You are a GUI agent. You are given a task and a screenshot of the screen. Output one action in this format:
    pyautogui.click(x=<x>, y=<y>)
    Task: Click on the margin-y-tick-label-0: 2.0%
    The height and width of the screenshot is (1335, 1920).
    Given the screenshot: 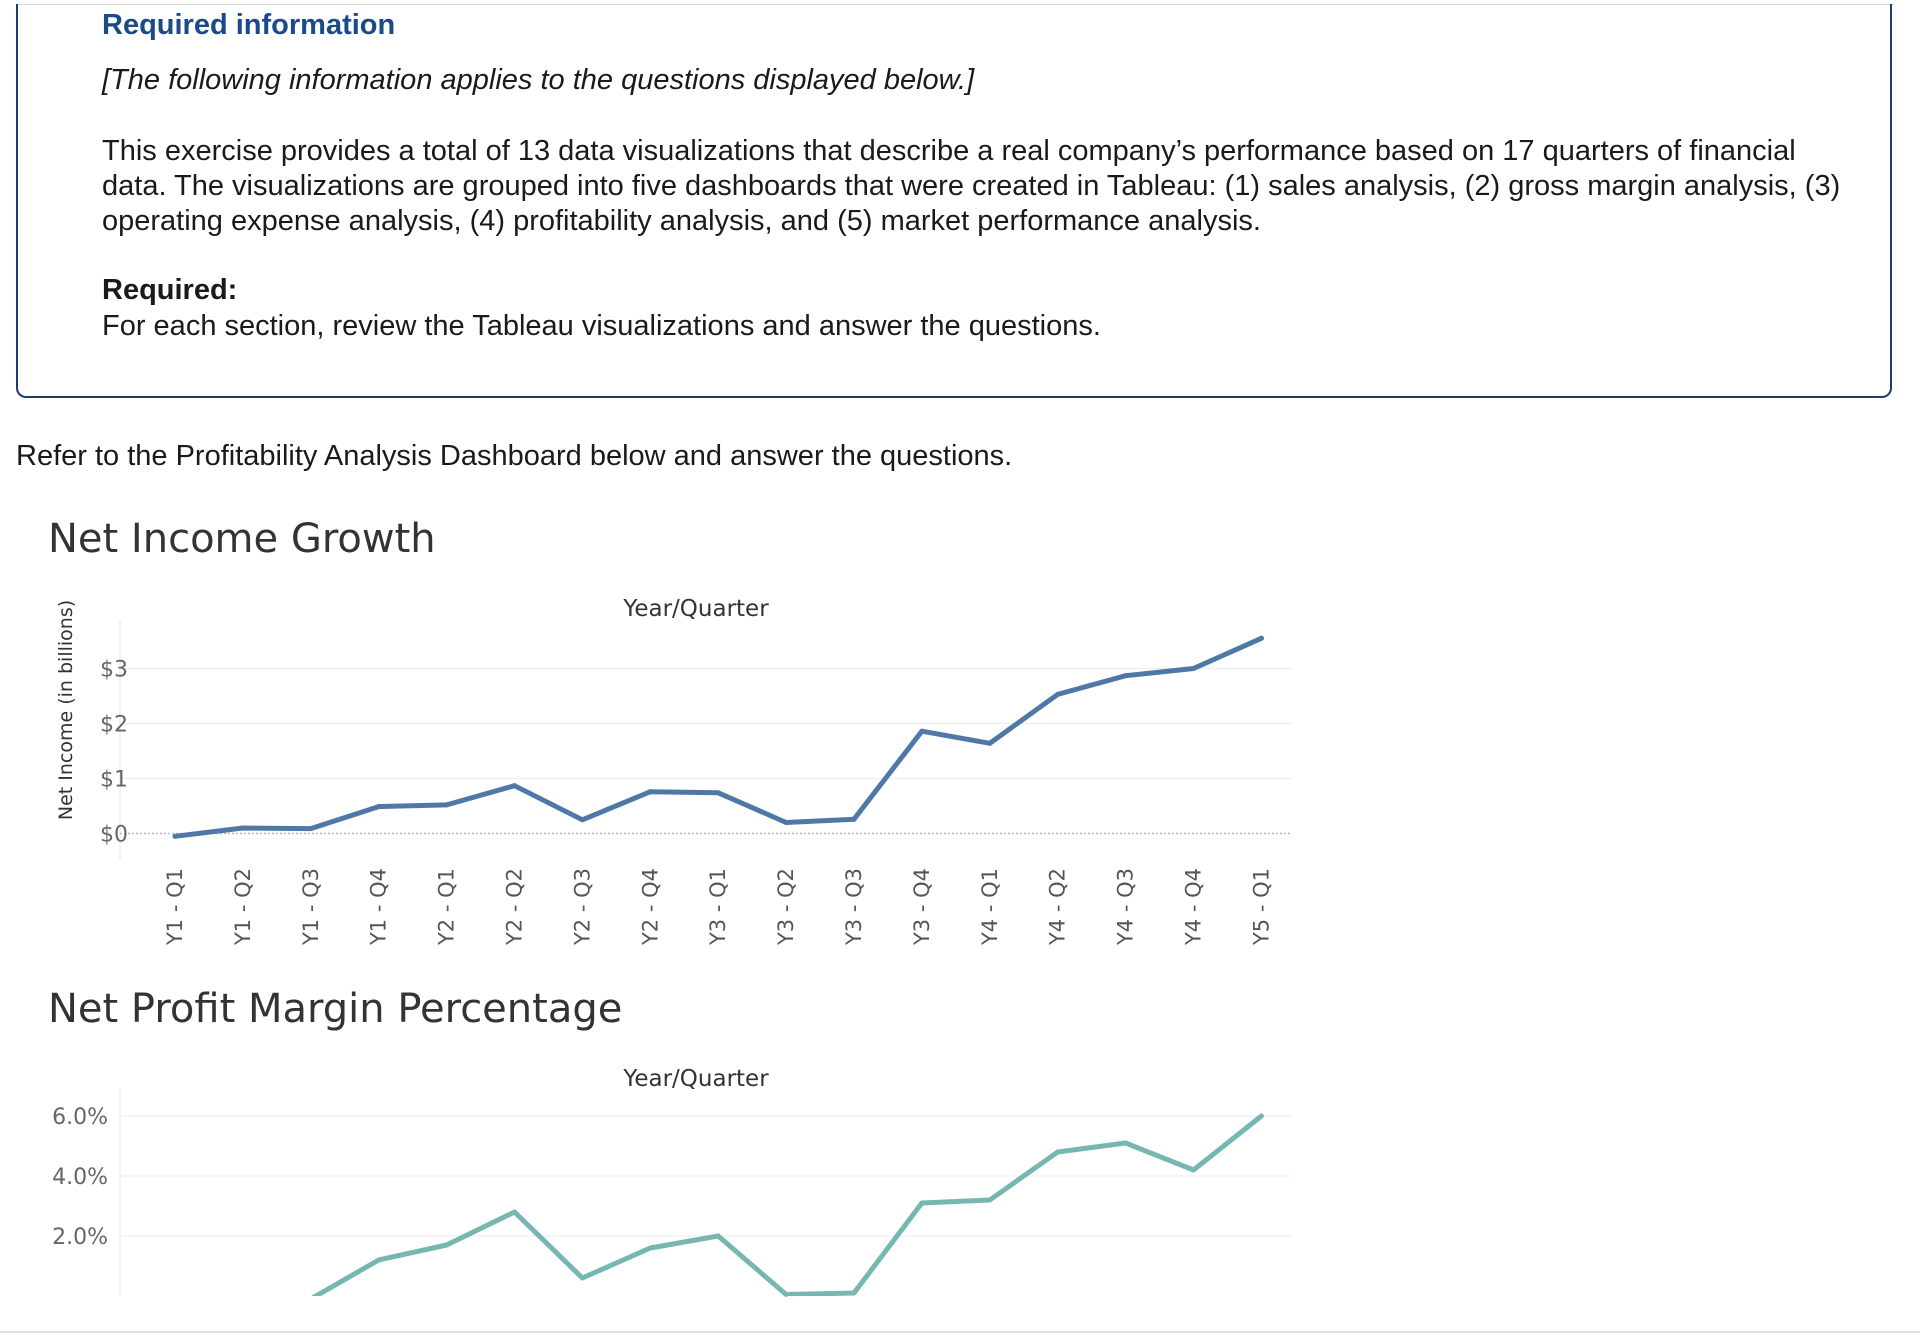 What is the action you would take?
    pyautogui.click(x=80, y=1237)
    